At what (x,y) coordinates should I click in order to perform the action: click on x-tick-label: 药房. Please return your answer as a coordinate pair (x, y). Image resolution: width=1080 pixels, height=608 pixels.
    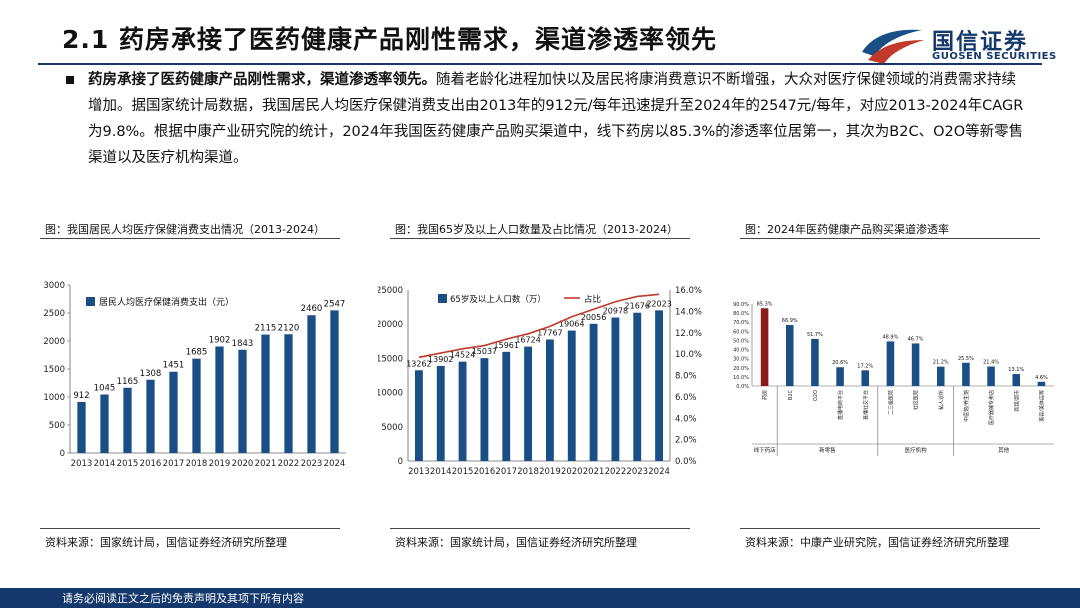
    Looking at the image, I should click on (765, 395).